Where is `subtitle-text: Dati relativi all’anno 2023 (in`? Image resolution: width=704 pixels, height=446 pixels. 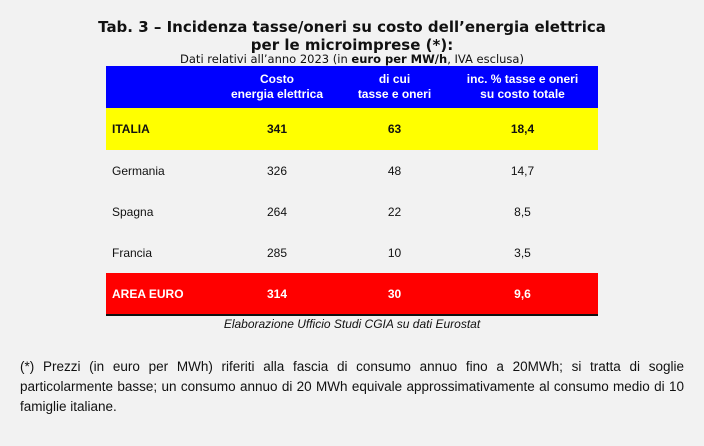
subtitle-text: Dati relativi all’anno 2023 (in is located at coordinates (266, 59).